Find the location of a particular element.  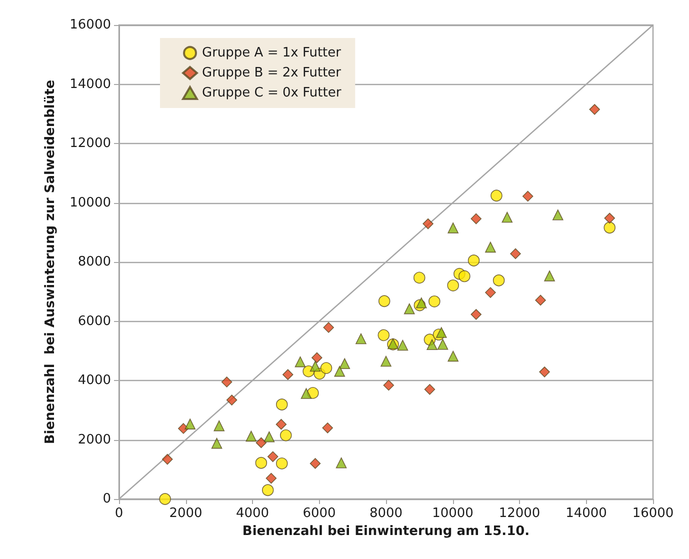

y-tick-label: 6000 is located at coordinates (94, 321).